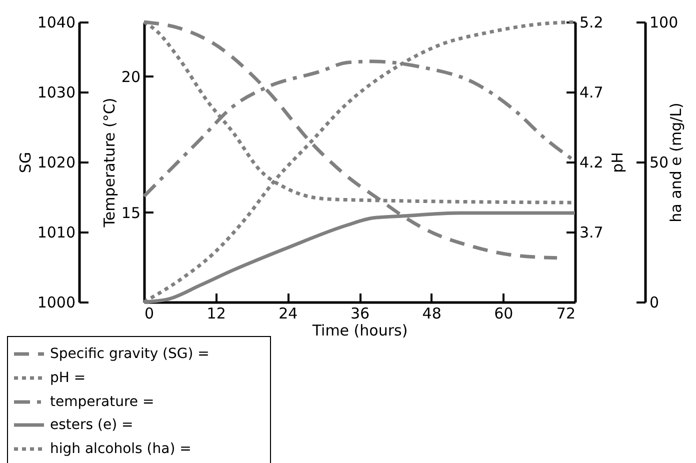 This screenshot has height=463, width=696. What do you see at coordinates (121, 449) in the screenshot?
I see `legend-label: high alcohols (ha) =` at bounding box center [121, 449].